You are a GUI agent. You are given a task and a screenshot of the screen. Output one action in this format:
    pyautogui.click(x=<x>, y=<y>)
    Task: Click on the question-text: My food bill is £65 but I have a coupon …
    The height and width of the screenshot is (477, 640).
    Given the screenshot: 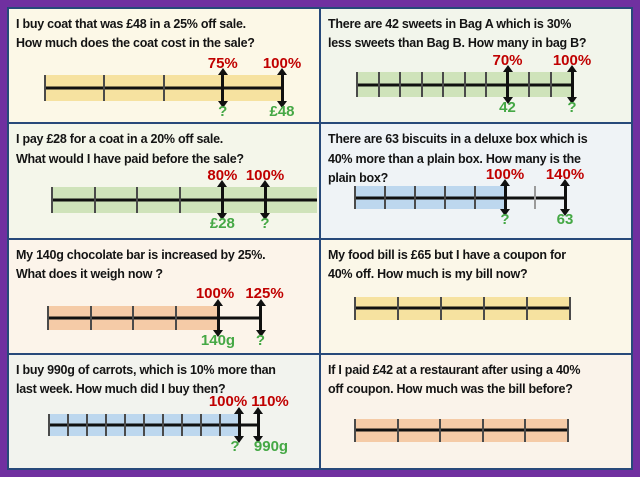 What is the action you would take?
    pyautogui.click(x=447, y=264)
    